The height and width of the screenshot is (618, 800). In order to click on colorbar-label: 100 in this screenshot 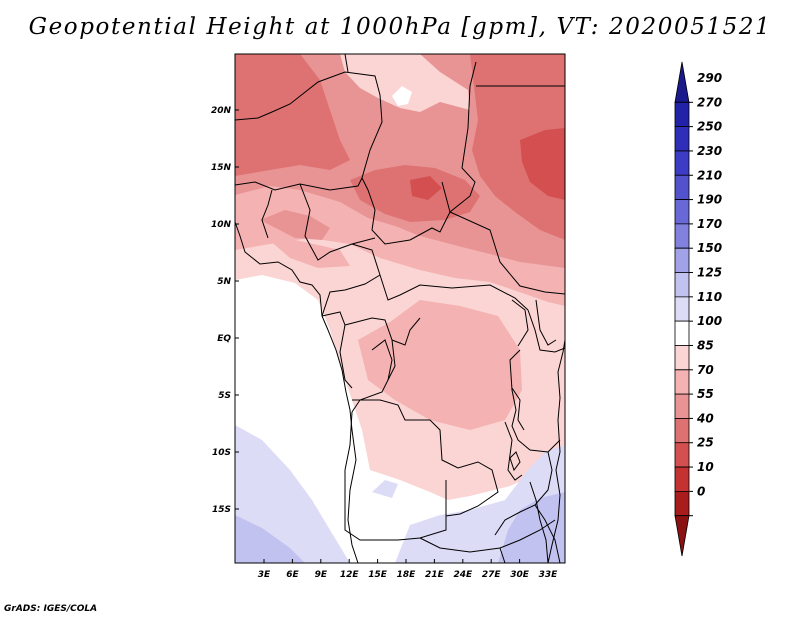, I will do `click(709, 321)`.